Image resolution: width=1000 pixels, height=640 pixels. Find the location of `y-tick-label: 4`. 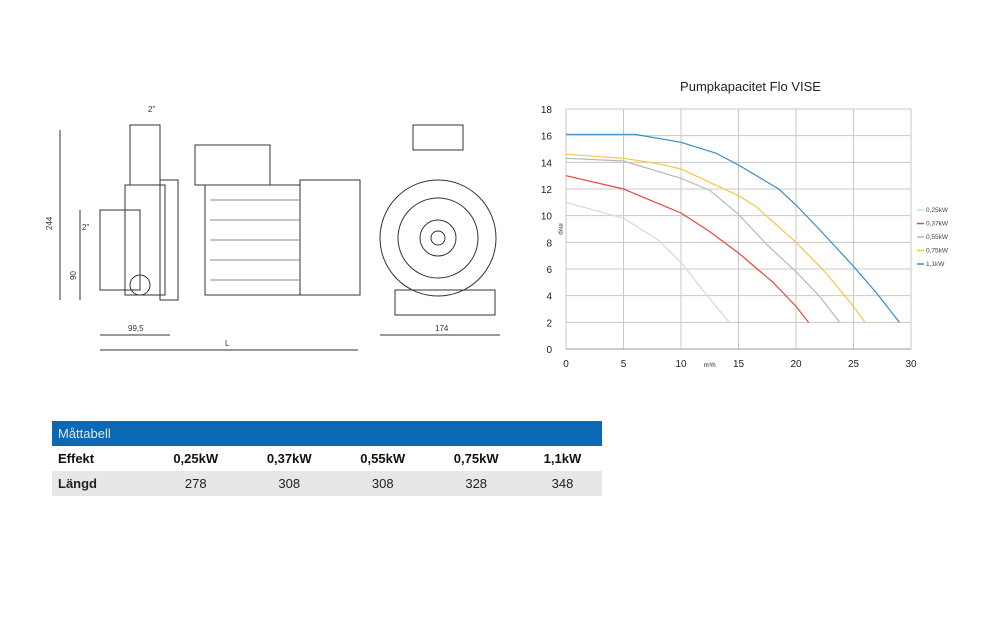

y-tick-label: 4 is located at coordinates (549, 297).